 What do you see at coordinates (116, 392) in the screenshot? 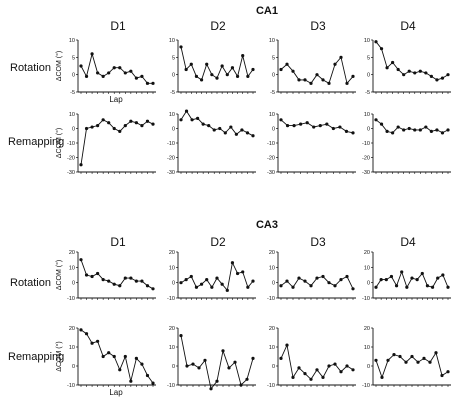
I see `x-axis-label-ca3-remapping: Lap` at bounding box center [116, 392].